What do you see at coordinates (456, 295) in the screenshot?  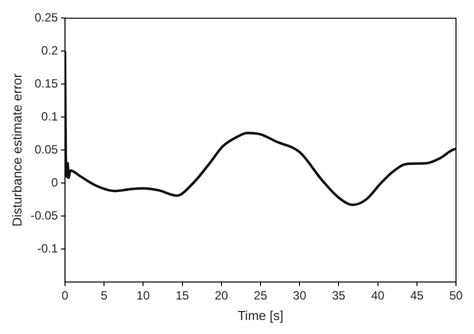 I see `x-tick-label: 50` at bounding box center [456, 295].